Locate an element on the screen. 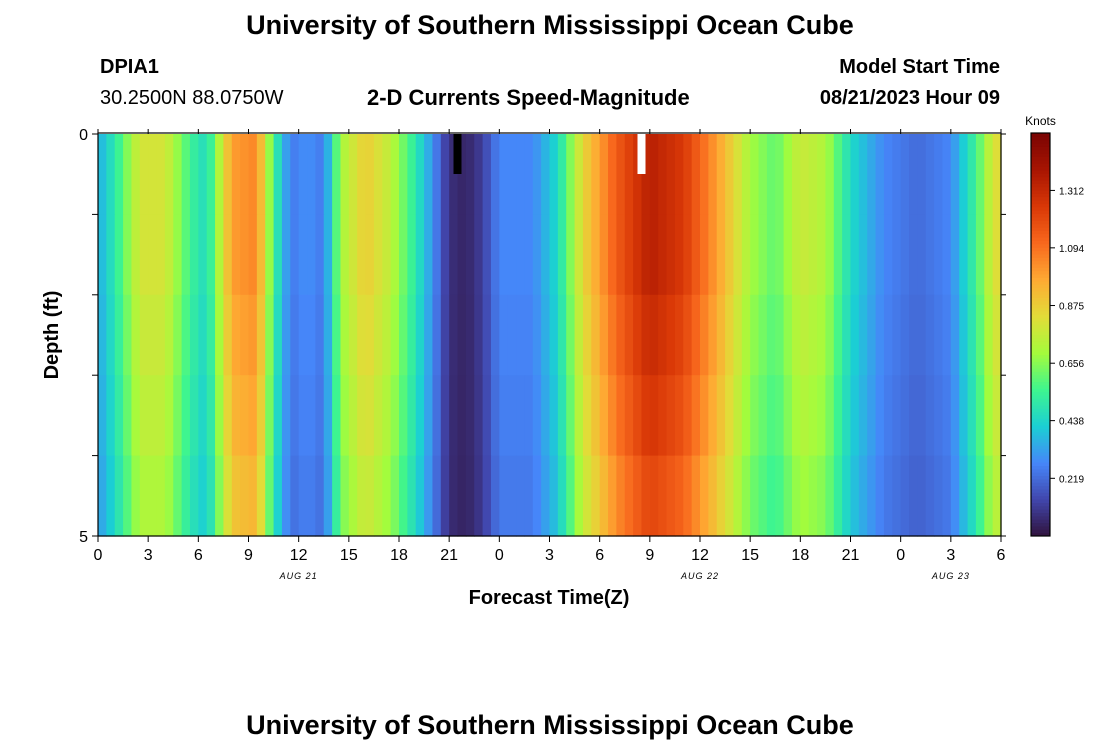 Image resolution: width=1100 pixels, height=750 pixels. colorbar-tick-label: 1.312 is located at coordinates (1071, 191).